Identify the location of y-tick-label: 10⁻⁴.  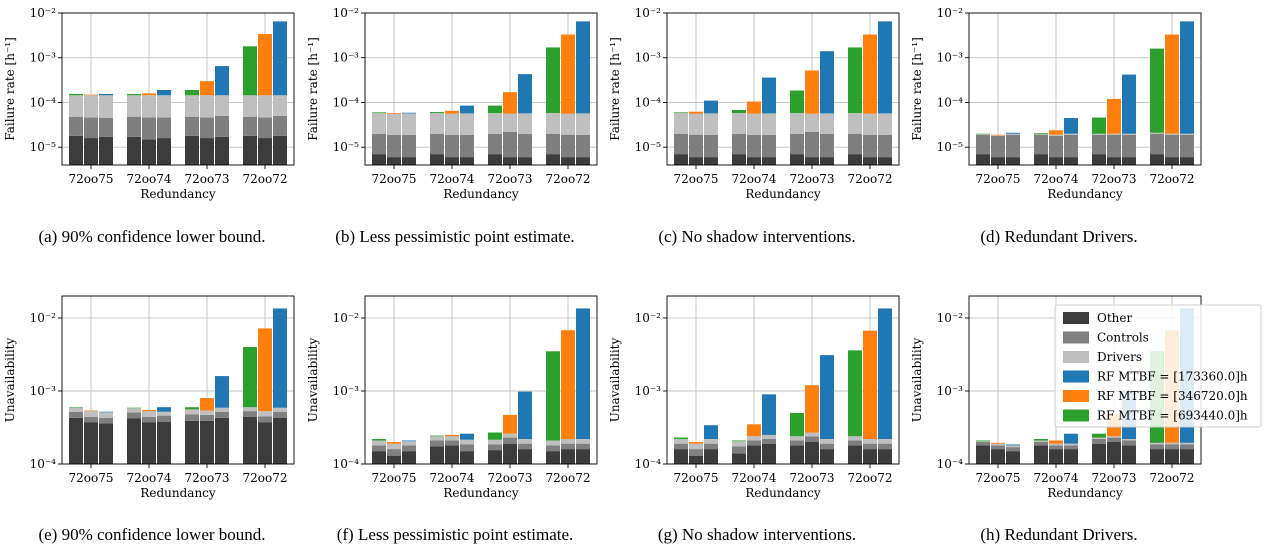
(950, 464).